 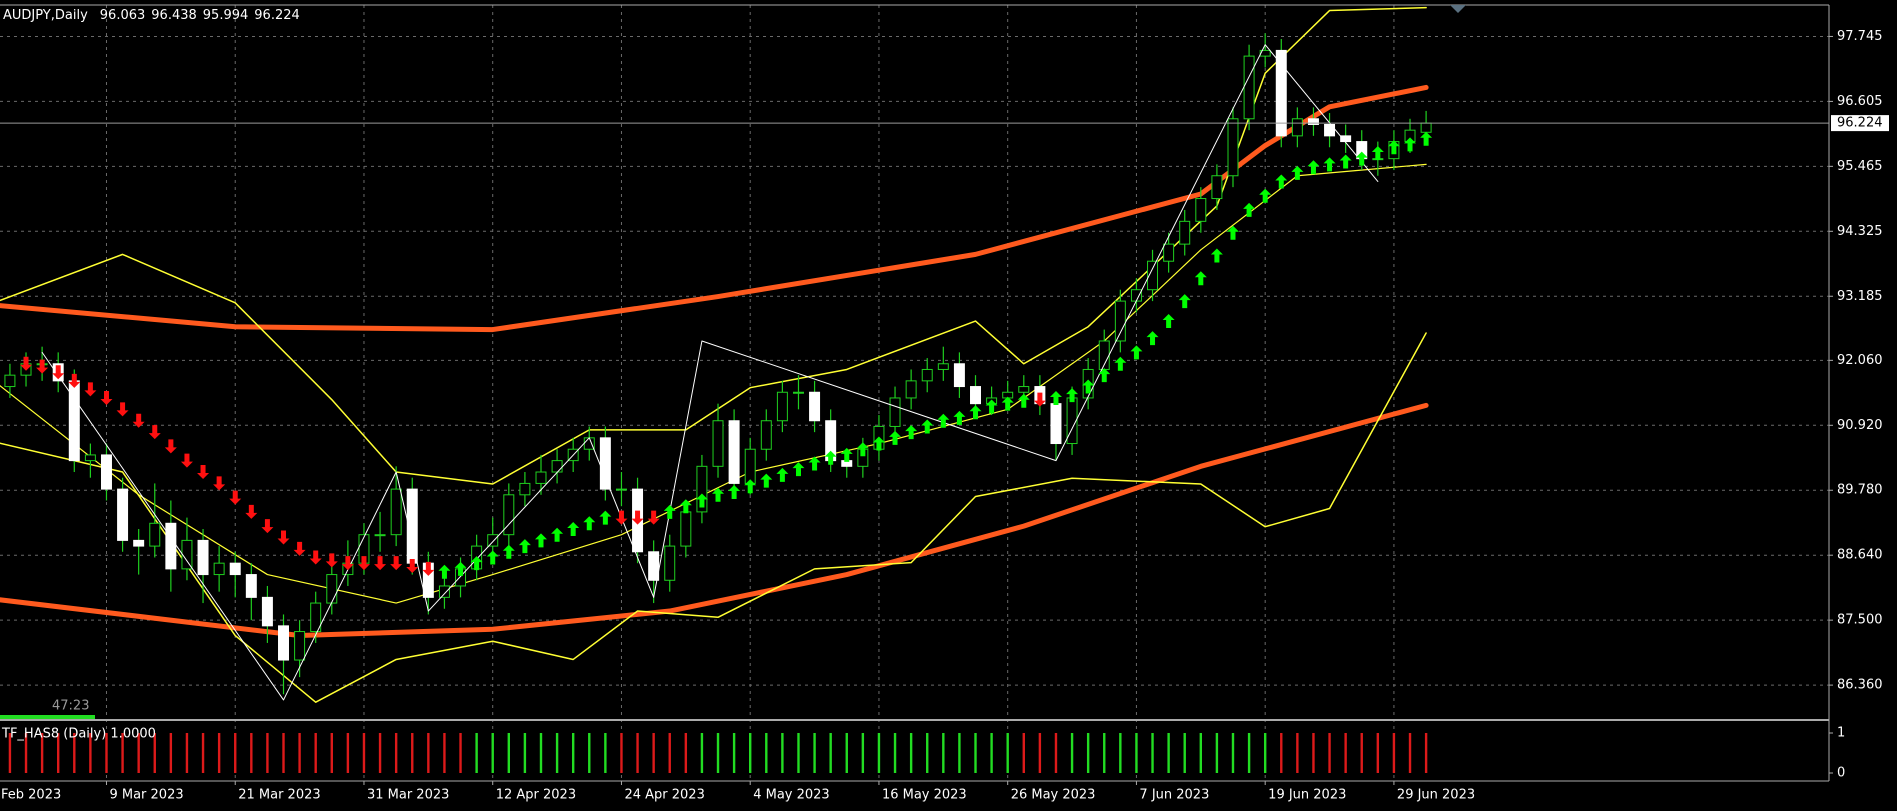 I want to click on x-tick-label: 12 Apr 2023, so click(x=536, y=795).